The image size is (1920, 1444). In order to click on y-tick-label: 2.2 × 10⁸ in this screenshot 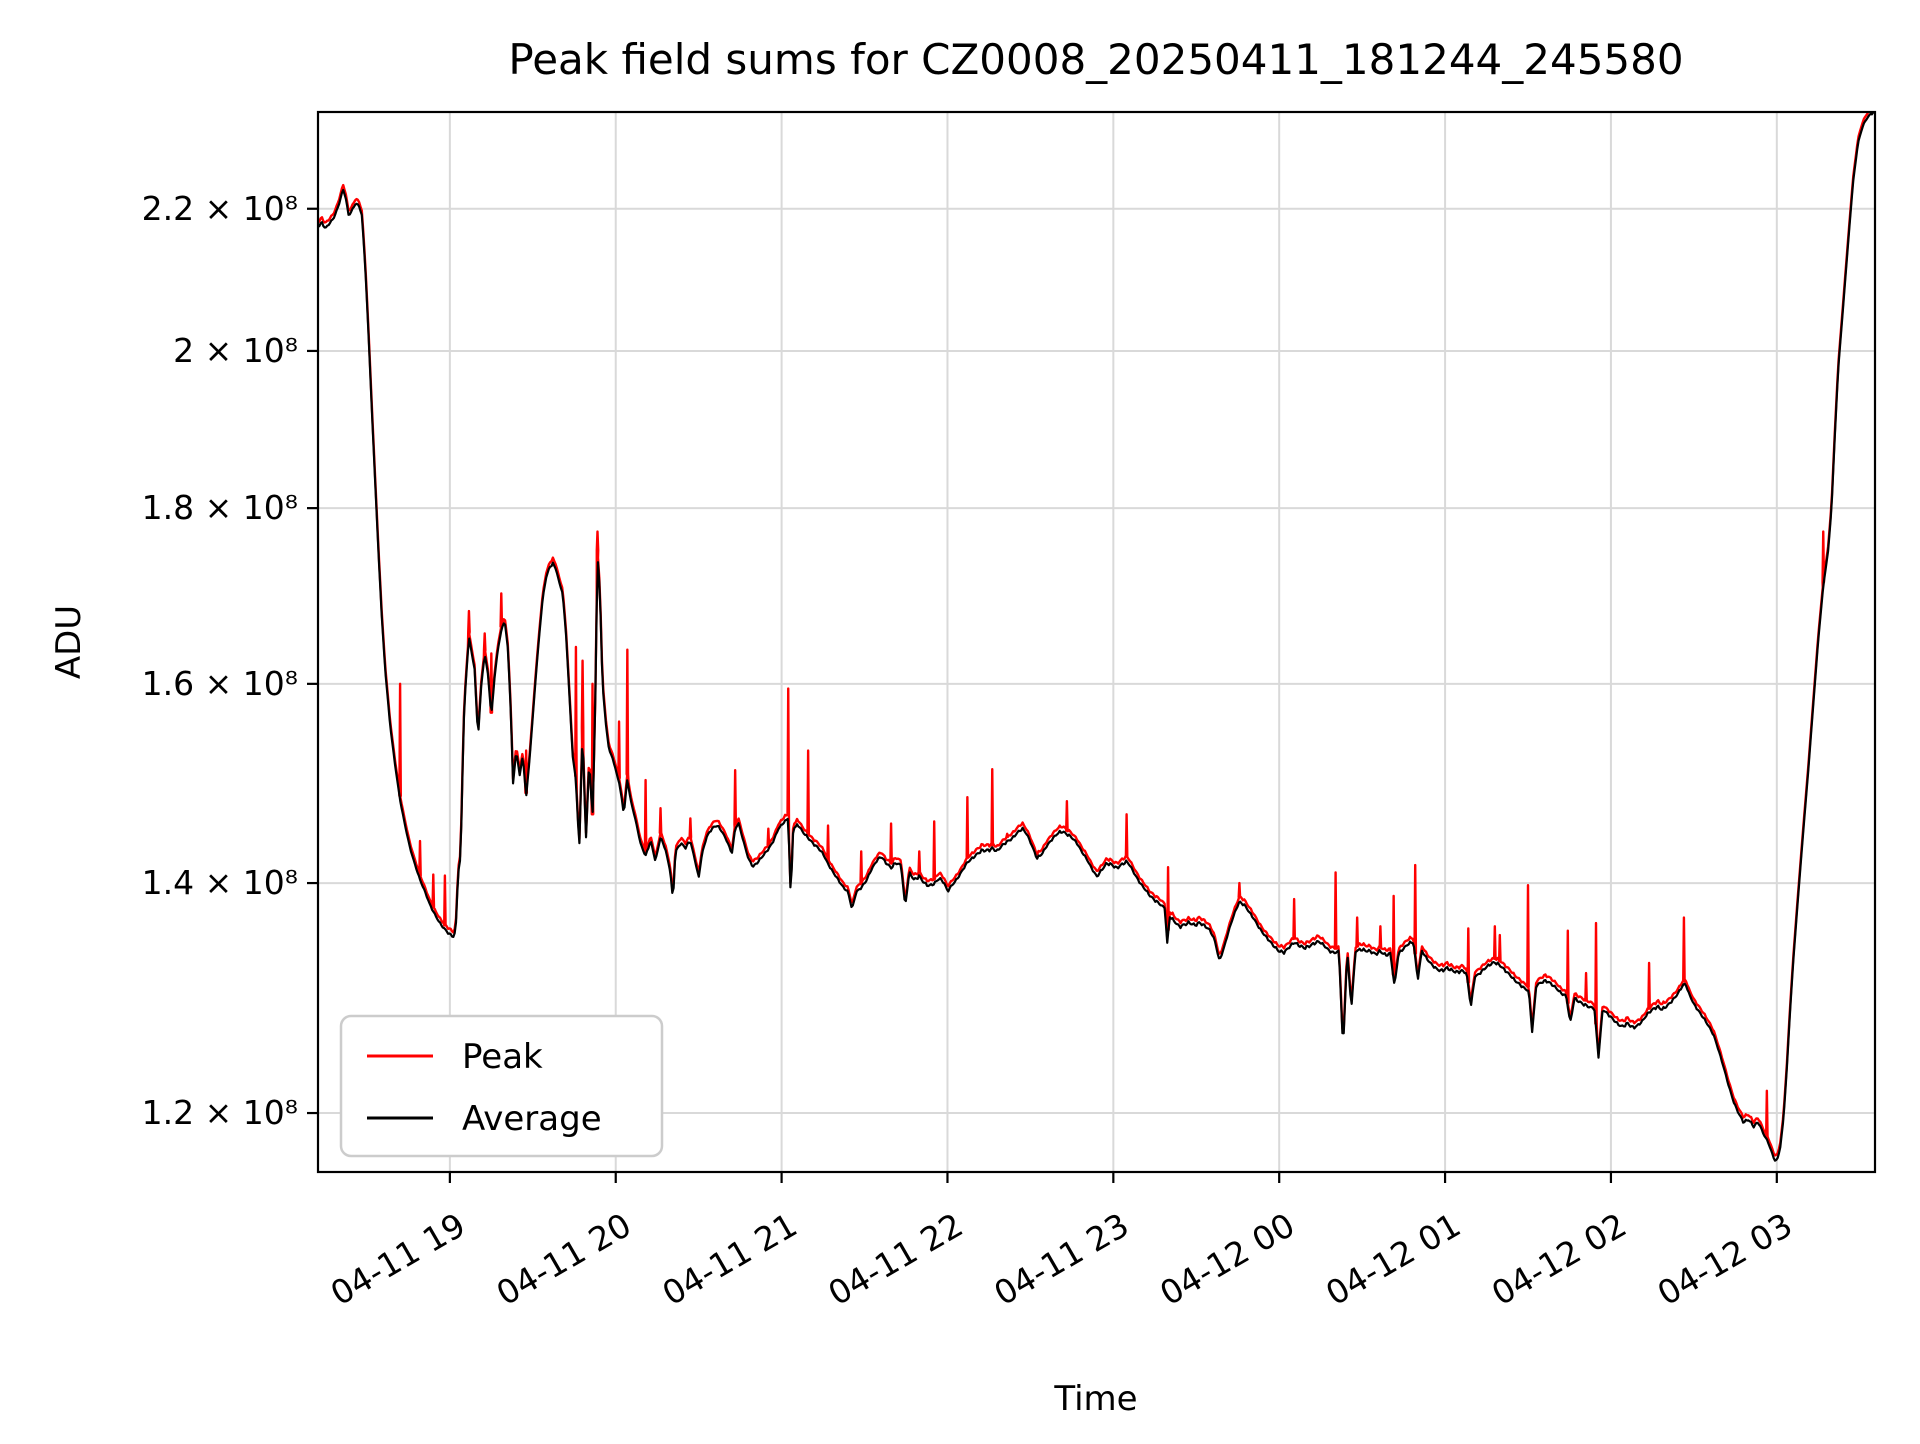, I will do `click(220, 208)`.